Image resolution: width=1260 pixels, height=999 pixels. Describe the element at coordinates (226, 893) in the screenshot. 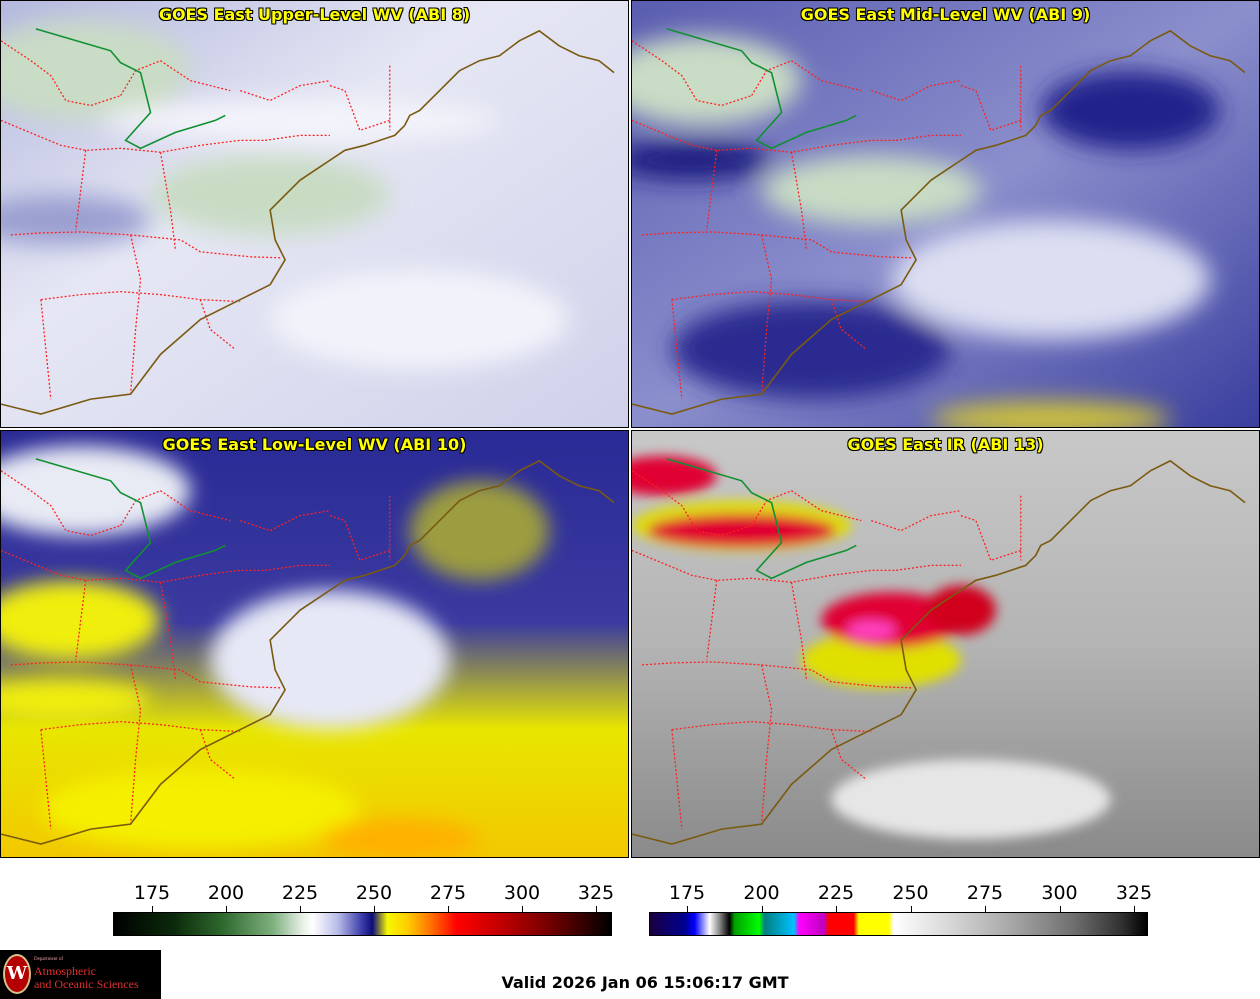

I see `wv-colorbar-tick-label: 200` at that location.